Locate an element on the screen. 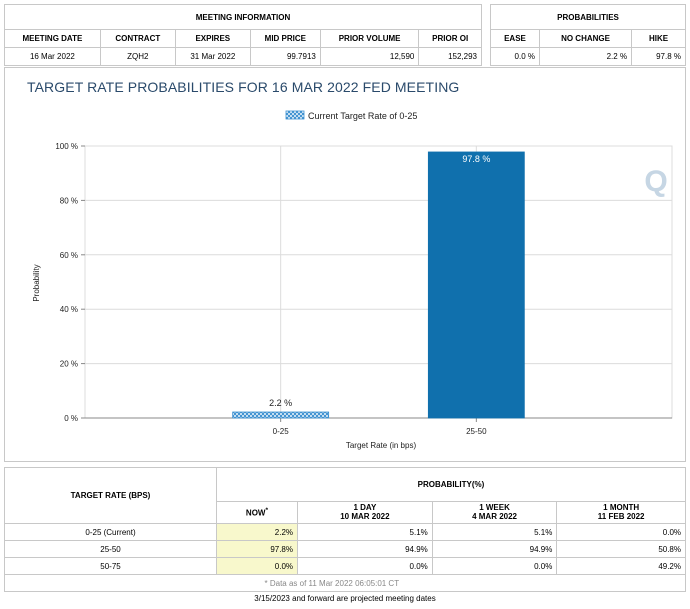 This screenshot has height=609, width=690. contract-value: ZQH2 is located at coordinates (137, 56).